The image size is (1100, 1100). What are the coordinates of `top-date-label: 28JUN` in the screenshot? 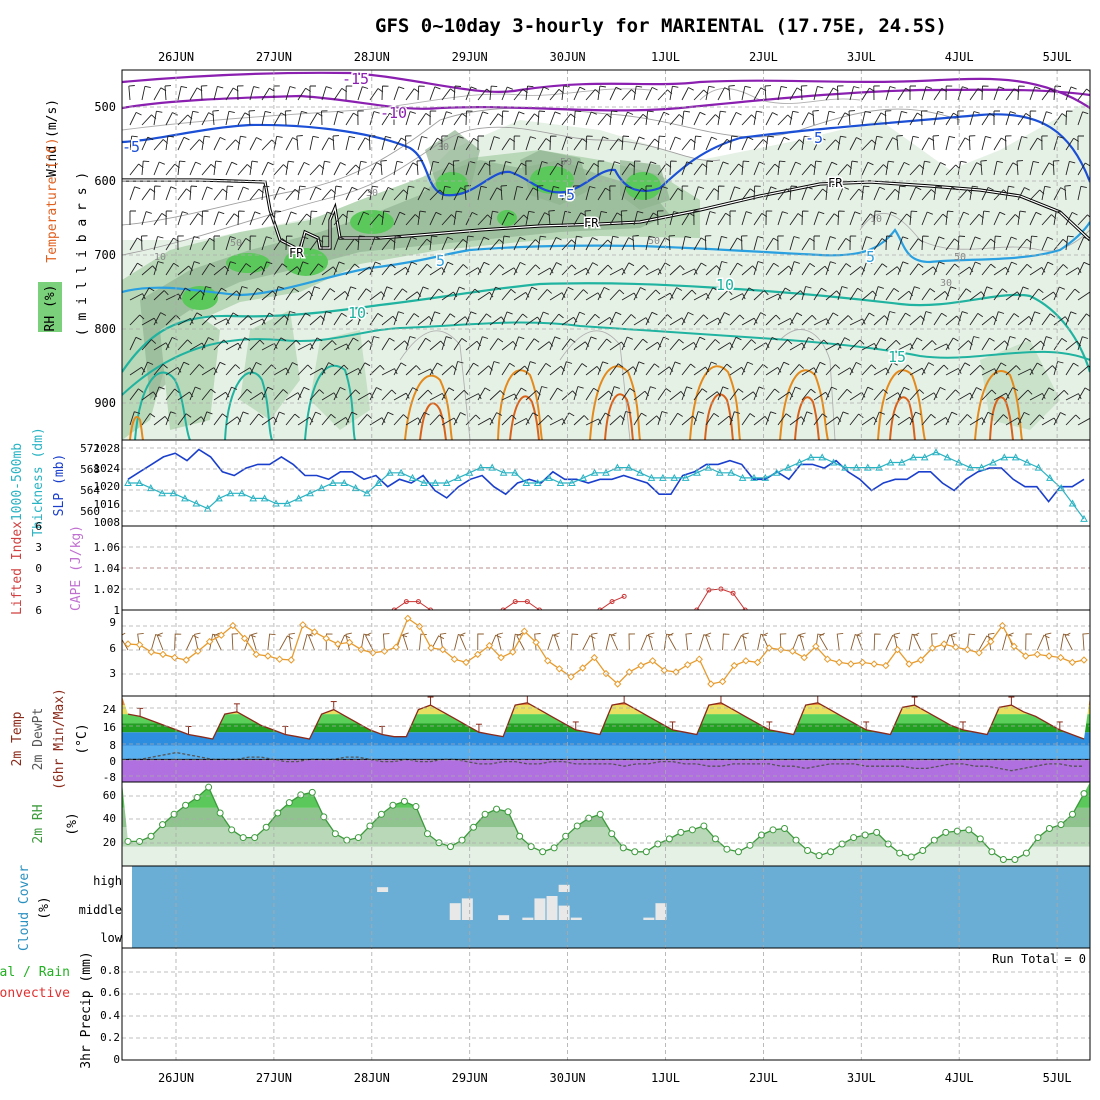 It's located at (372, 57).